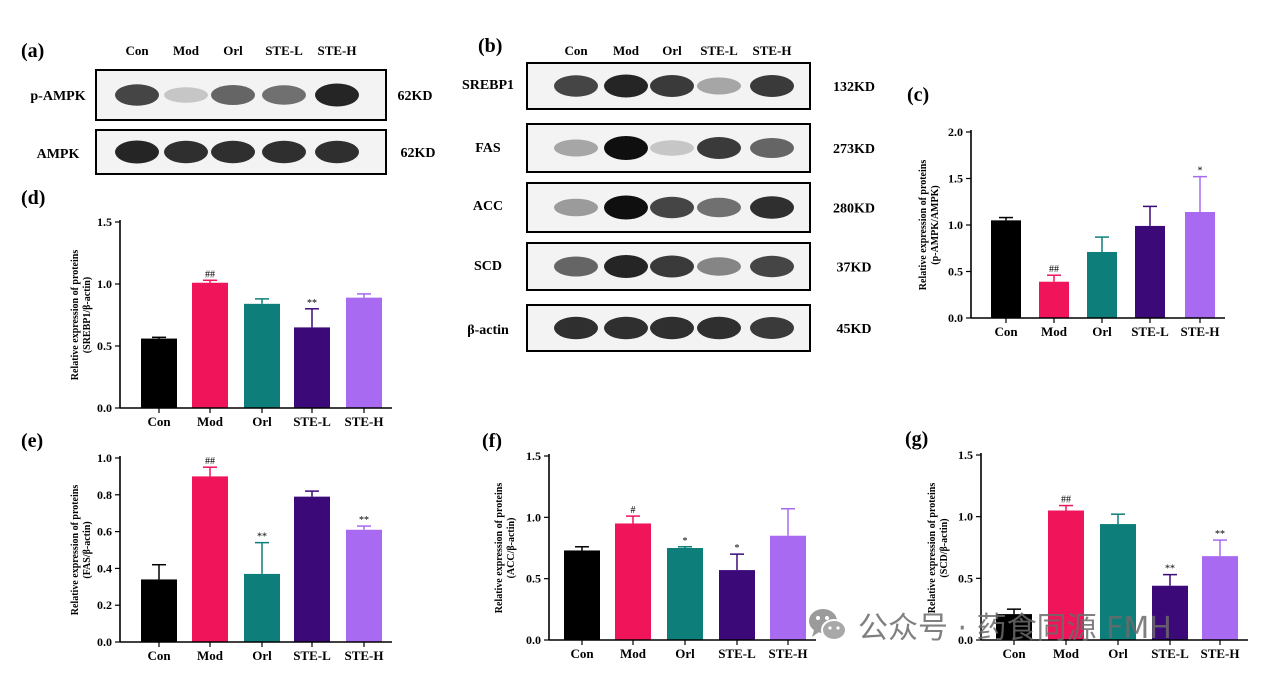 The image size is (1268, 681). I want to click on wechat-icon, so click(828, 625).